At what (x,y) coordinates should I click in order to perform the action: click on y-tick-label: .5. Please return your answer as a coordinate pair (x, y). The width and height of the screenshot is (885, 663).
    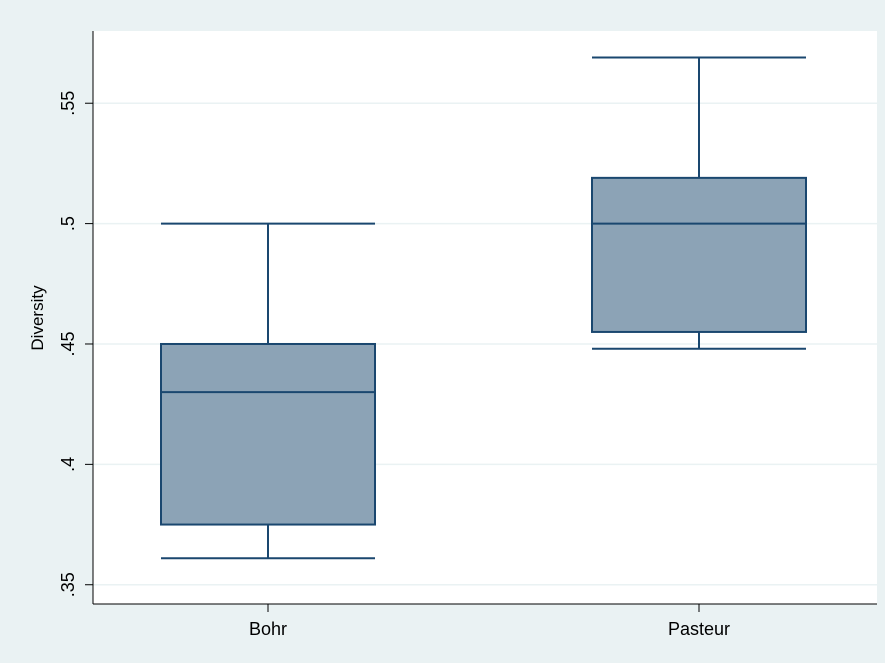
    Looking at the image, I should click on (68, 223).